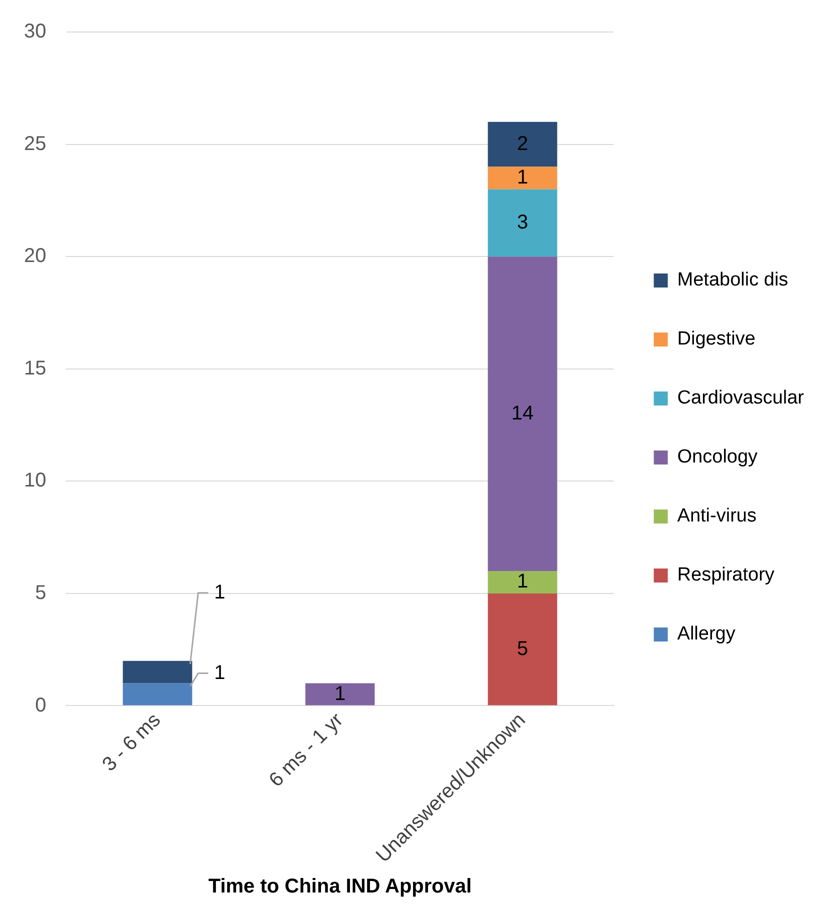 The width and height of the screenshot is (824, 907). Describe the element at coordinates (340, 887) in the screenshot. I see `x-axis-title: Time to China IND Approval` at that location.